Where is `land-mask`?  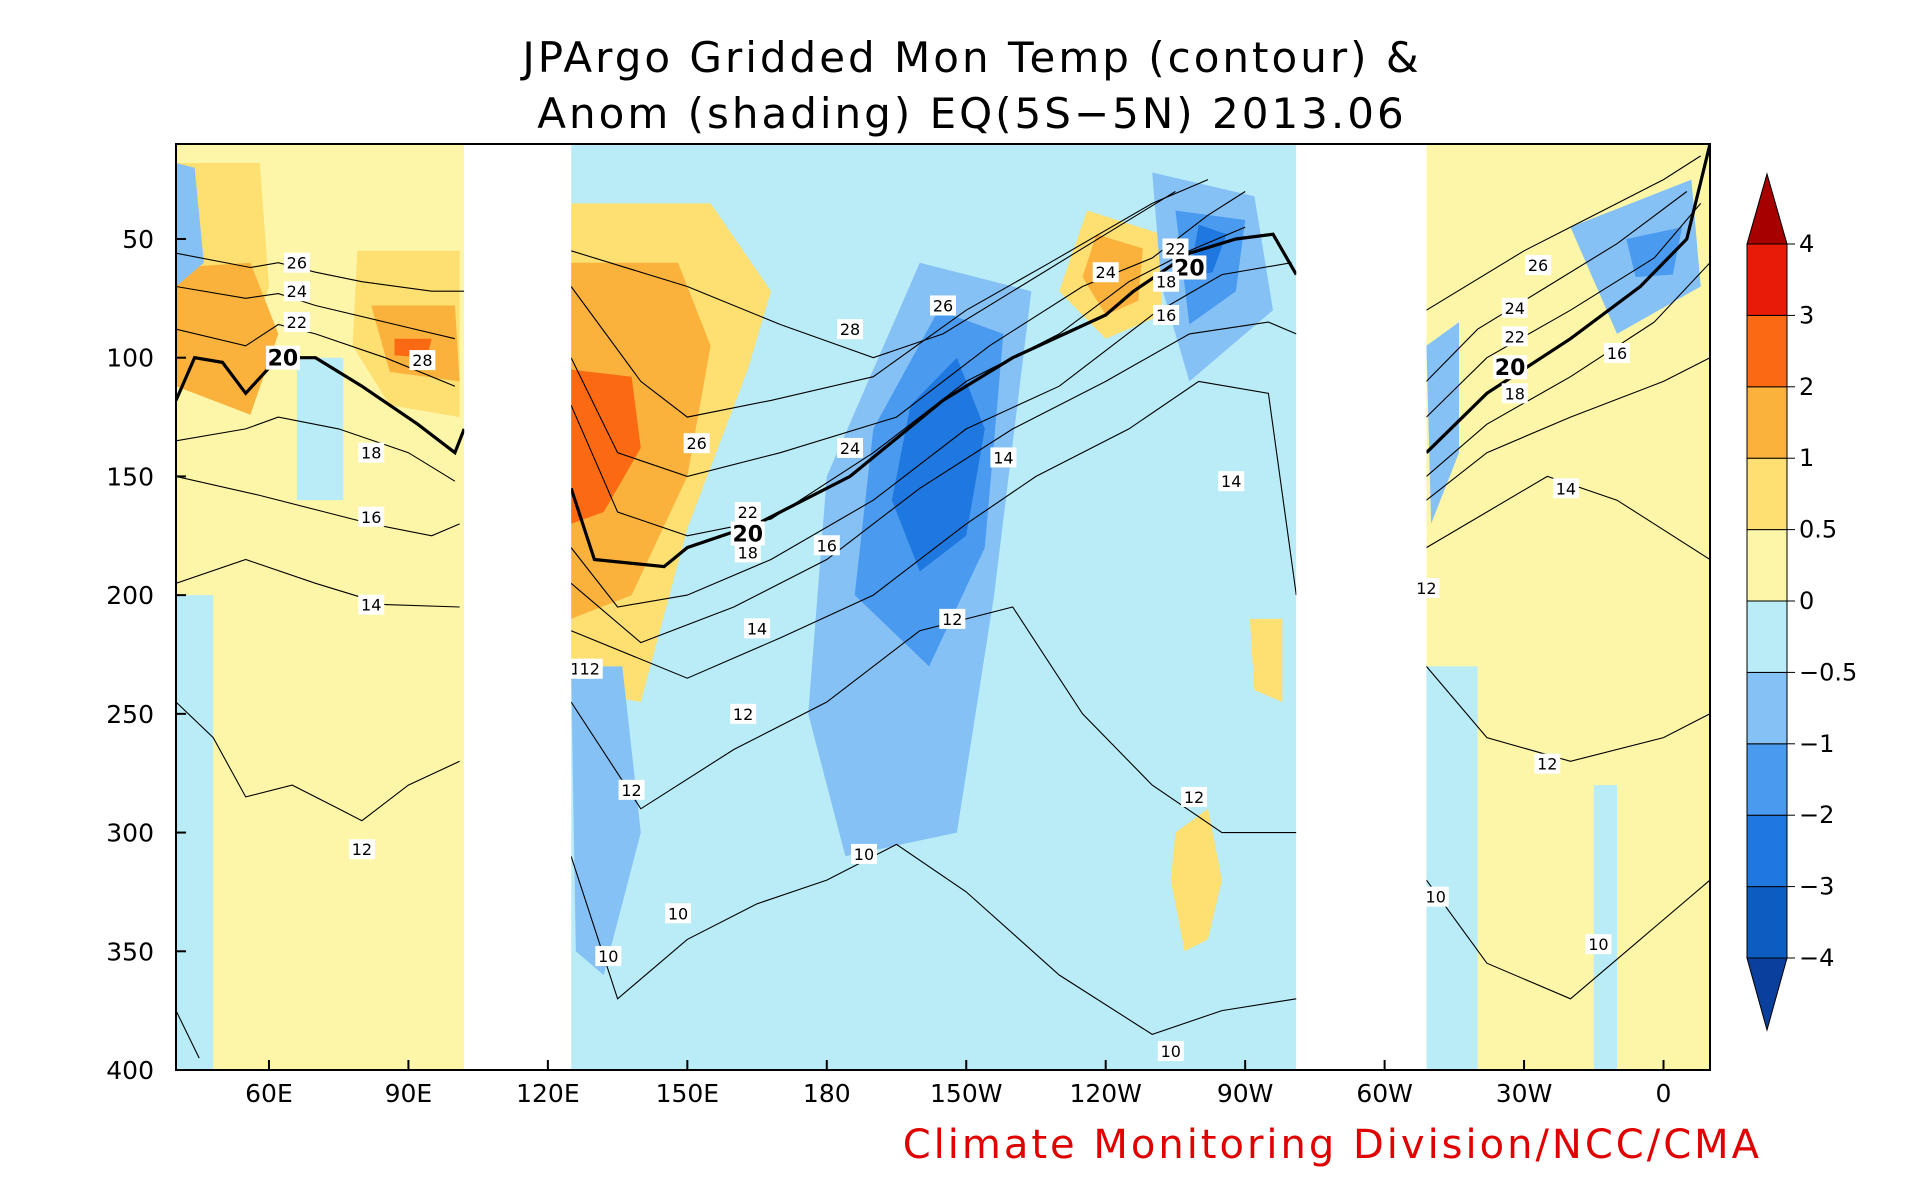 land-mask is located at coordinates (1361, 607).